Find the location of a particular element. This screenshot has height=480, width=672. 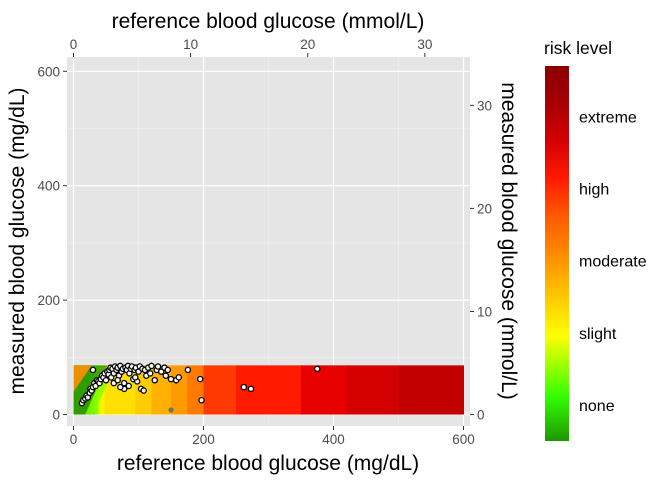

y-axis-right: 0 10 20 30 is located at coordinates (481, 260).